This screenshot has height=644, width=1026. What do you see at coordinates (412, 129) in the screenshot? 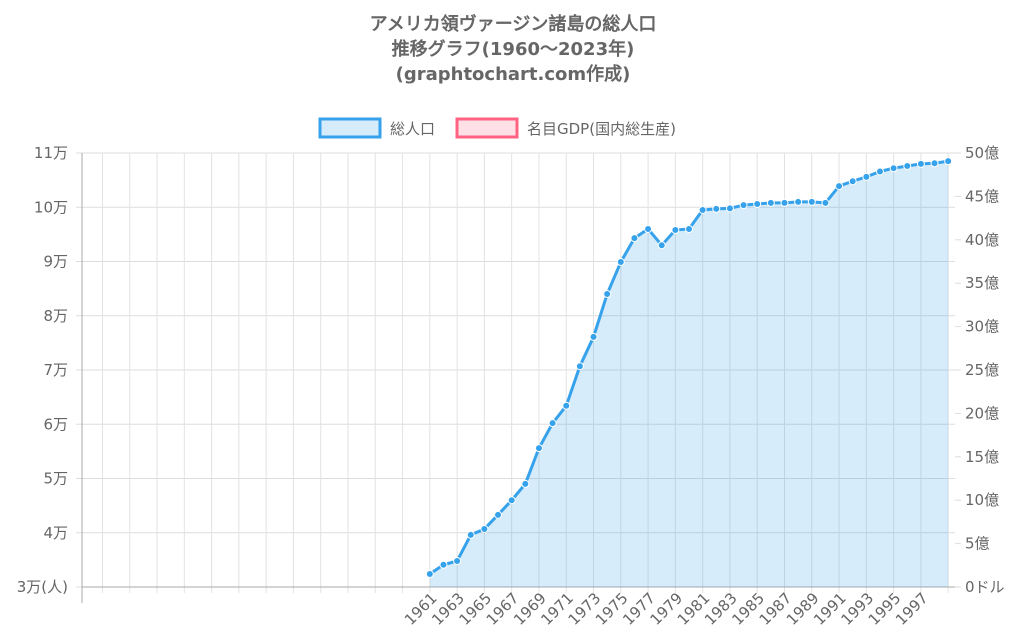
I see `legend-label: 総人口` at bounding box center [412, 129].